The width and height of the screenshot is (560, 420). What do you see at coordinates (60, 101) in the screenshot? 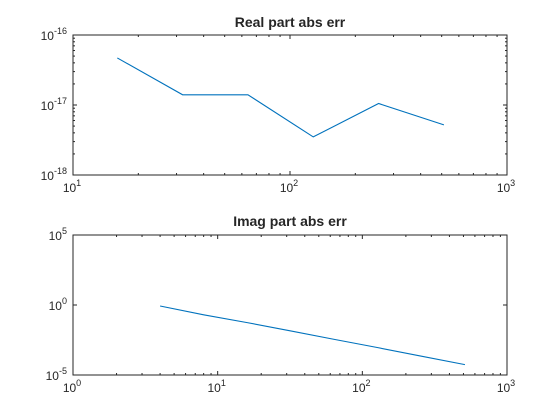
I see `y-tick-exponent: -17` at bounding box center [60, 101].